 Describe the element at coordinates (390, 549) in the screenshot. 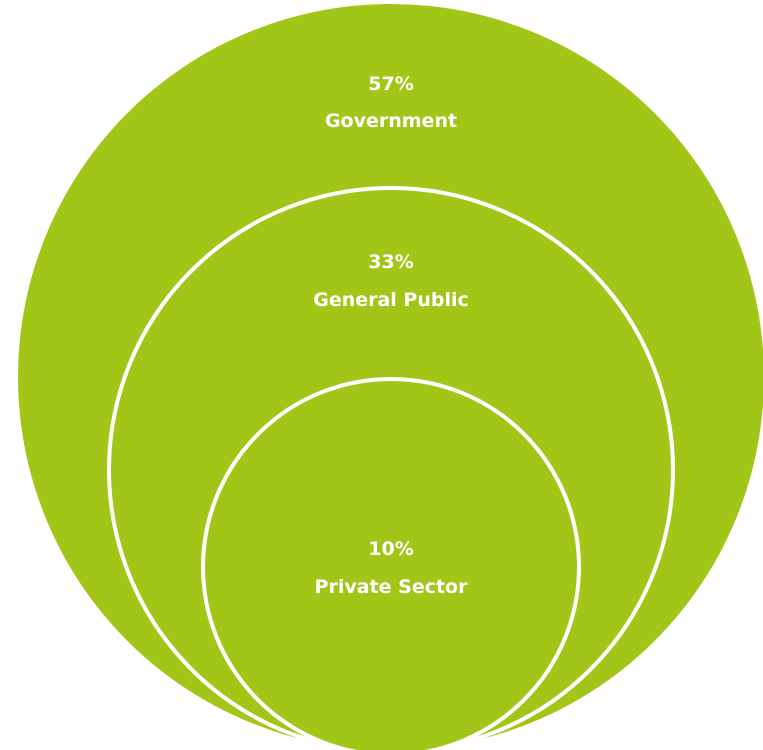

I see `private-sector-percent: 10%` at that location.